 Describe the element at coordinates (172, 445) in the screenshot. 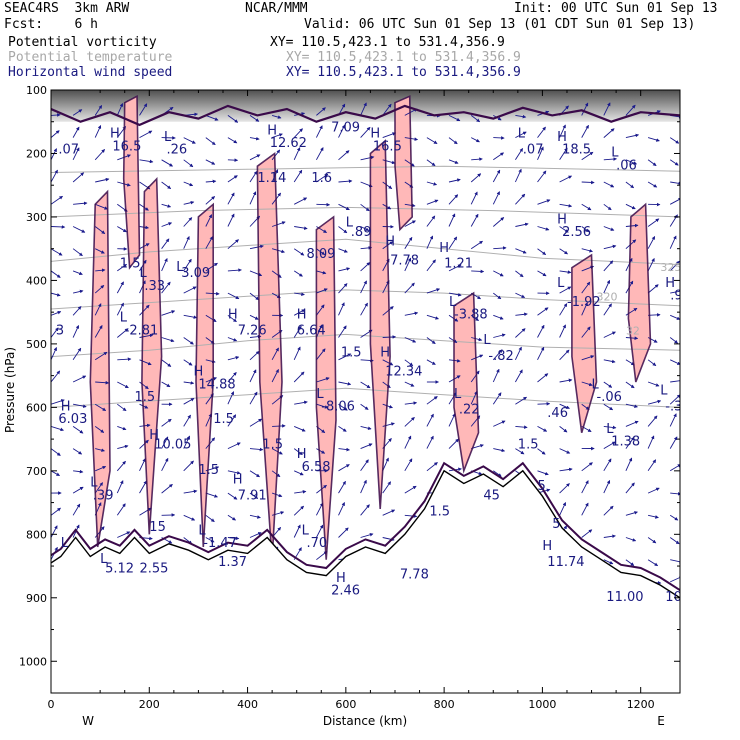

I see `hl-label: 10.05` at that location.